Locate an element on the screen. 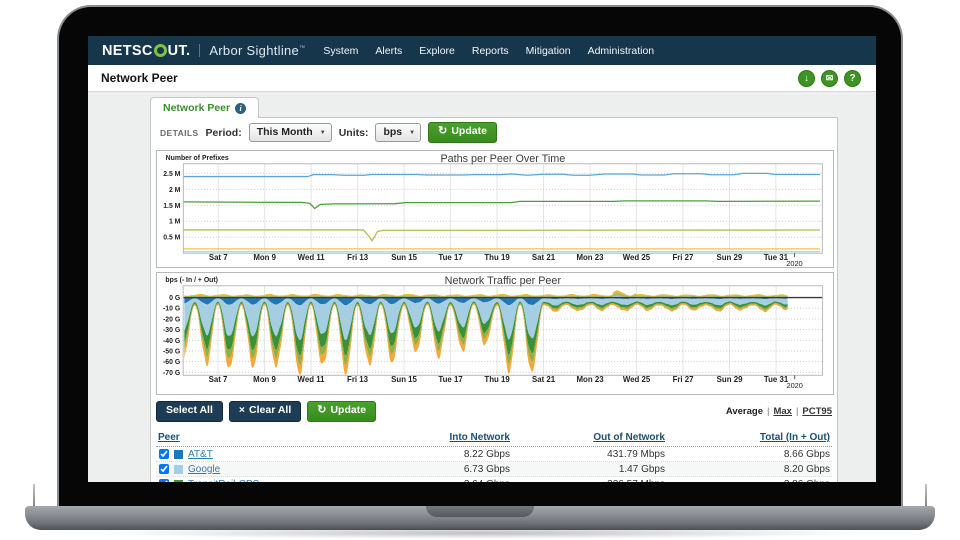 The height and width of the screenshot is (540, 960). header-actions: ↓ ✉ ? is located at coordinates (829, 78).